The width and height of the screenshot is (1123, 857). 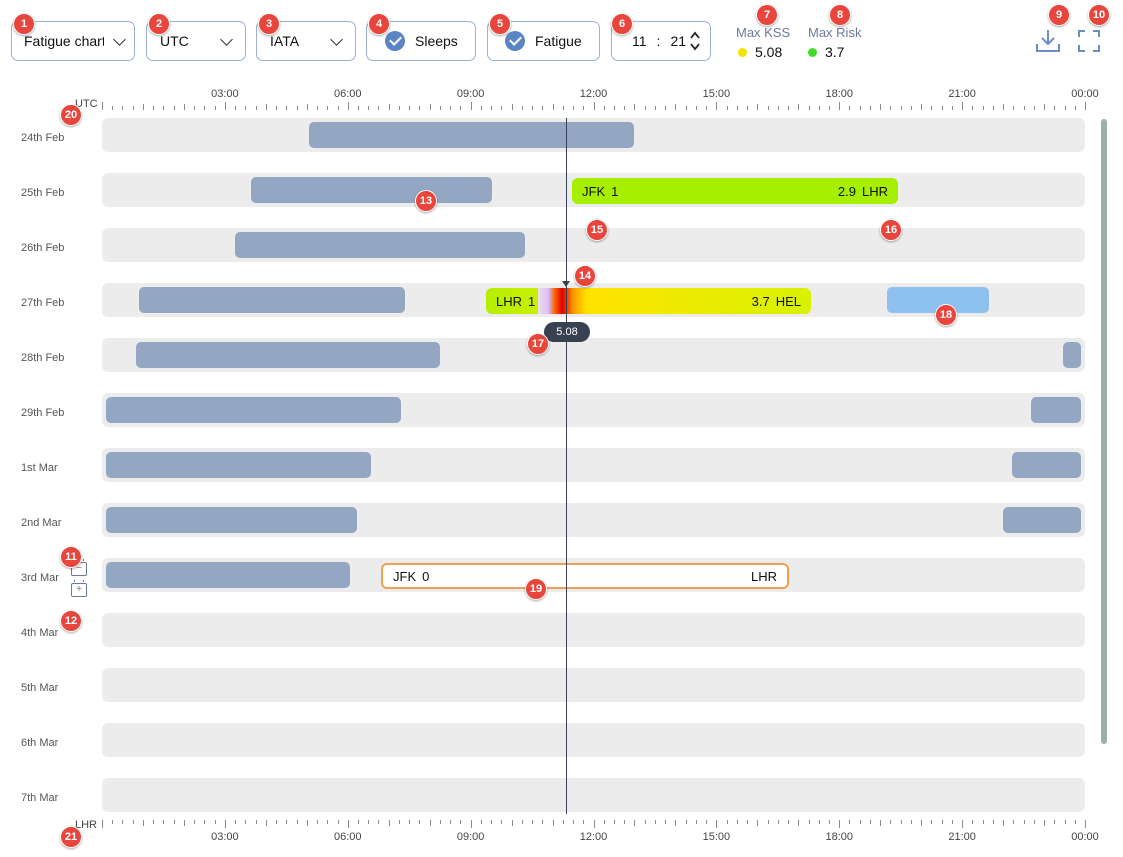 What do you see at coordinates (1089, 41) in the screenshot?
I see `fullscreen-icon` at bounding box center [1089, 41].